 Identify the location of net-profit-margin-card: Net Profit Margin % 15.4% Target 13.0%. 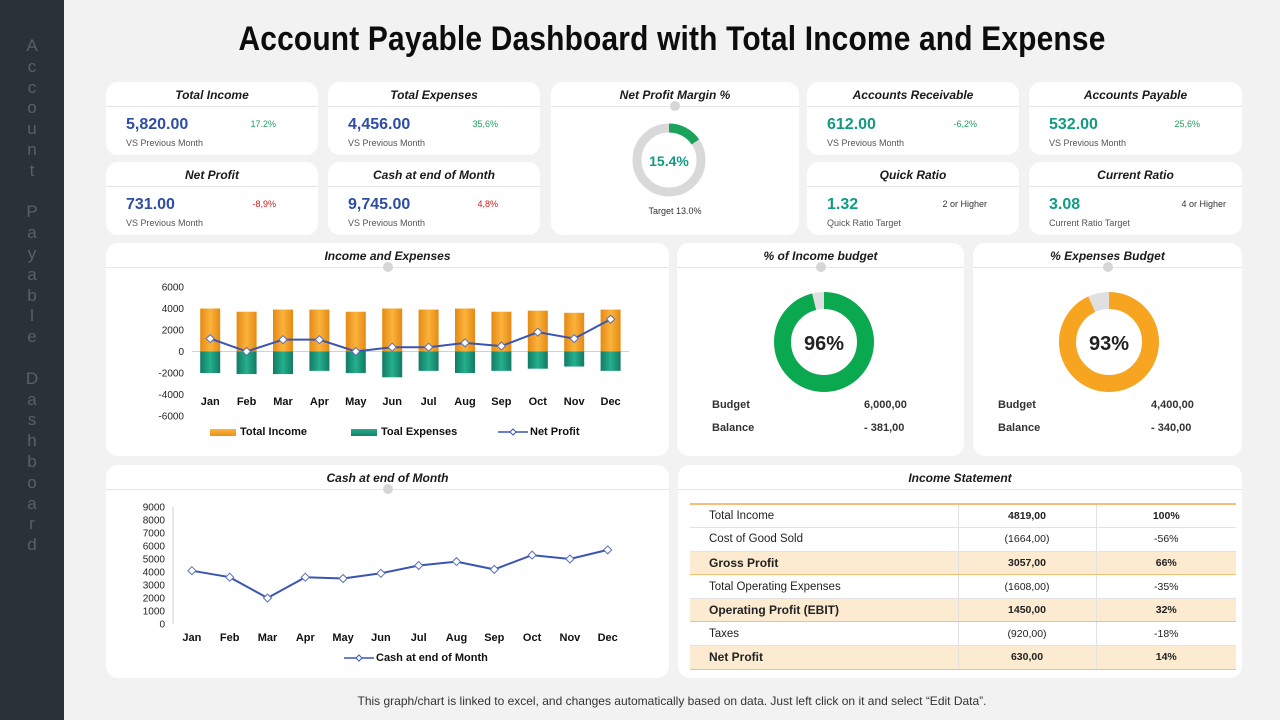
(675, 158).